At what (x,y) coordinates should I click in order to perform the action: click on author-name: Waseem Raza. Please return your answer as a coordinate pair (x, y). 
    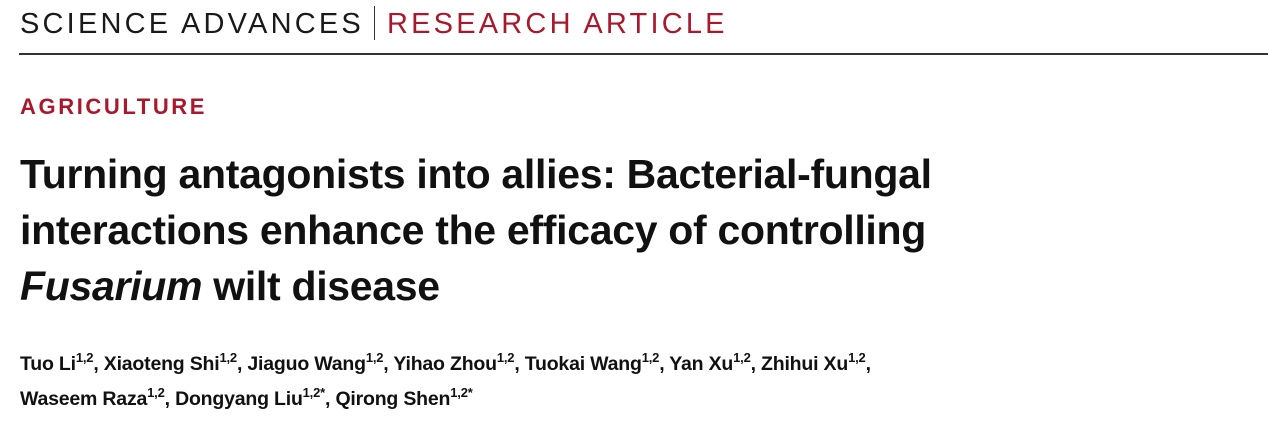
    Looking at the image, I should click on (84, 399).